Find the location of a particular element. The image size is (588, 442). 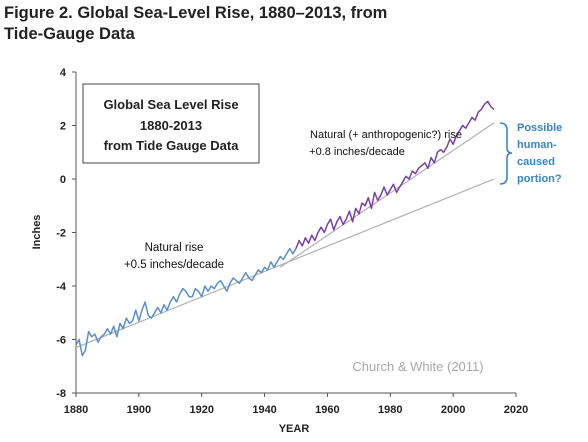

inner-title-box is located at coordinates (171, 123).